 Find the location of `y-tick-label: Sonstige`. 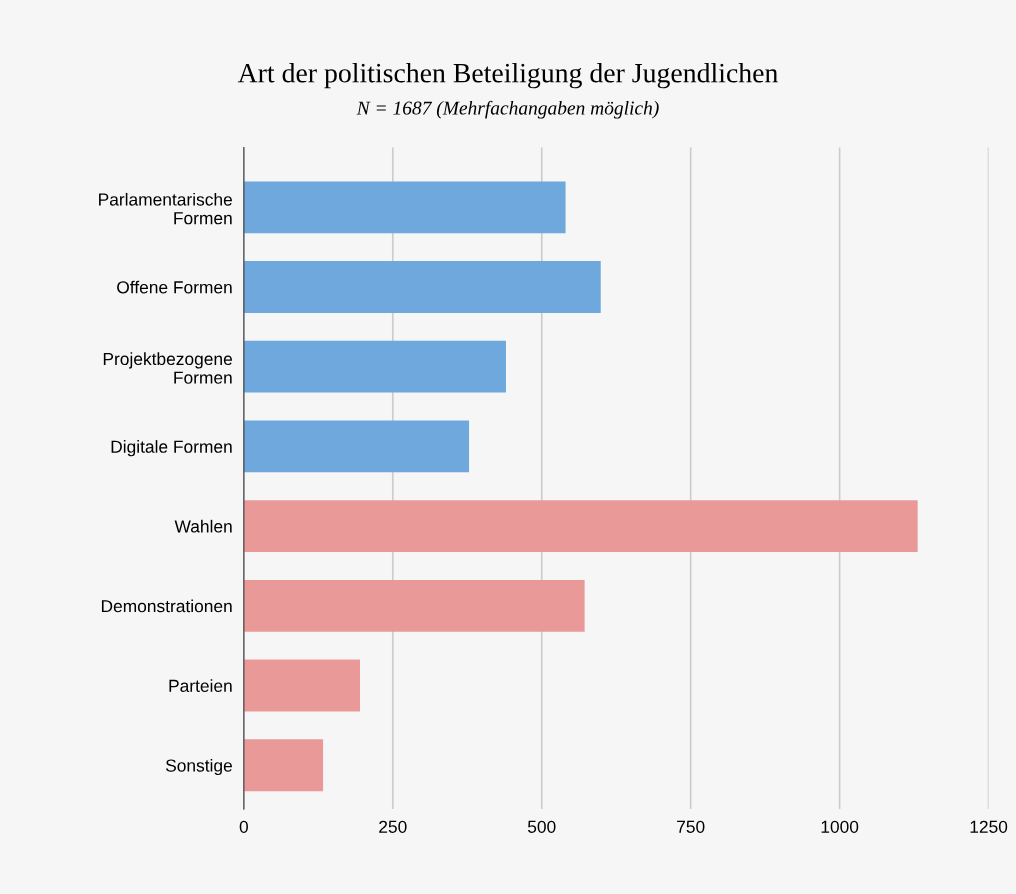

y-tick-label: Sonstige is located at coordinates (198, 767).